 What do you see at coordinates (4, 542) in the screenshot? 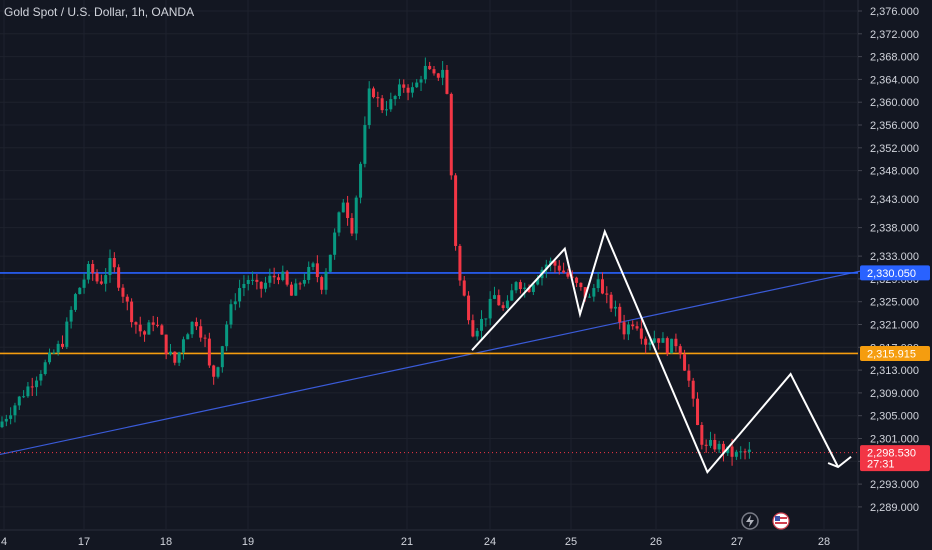
I see `time-tick-label: 4` at bounding box center [4, 542].